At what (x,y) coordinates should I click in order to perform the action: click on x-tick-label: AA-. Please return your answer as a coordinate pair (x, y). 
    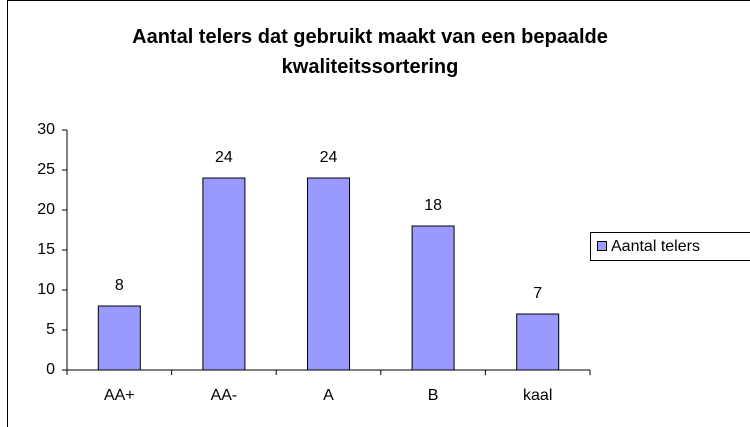
    Looking at the image, I should click on (224, 395).